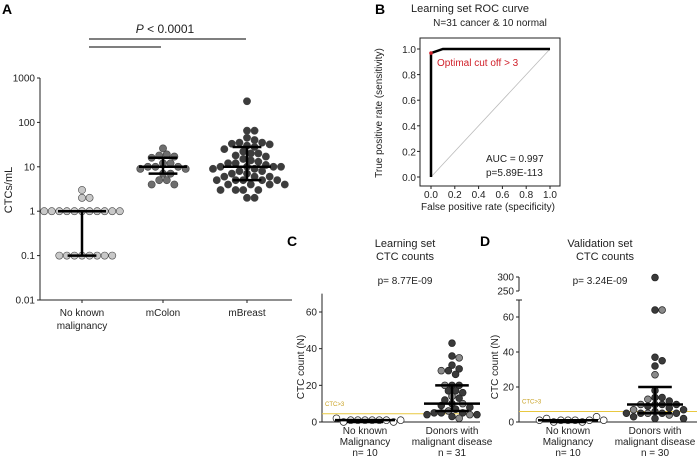 The image size is (700, 458). I want to click on x-tick-label: 1.0, so click(550, 195).